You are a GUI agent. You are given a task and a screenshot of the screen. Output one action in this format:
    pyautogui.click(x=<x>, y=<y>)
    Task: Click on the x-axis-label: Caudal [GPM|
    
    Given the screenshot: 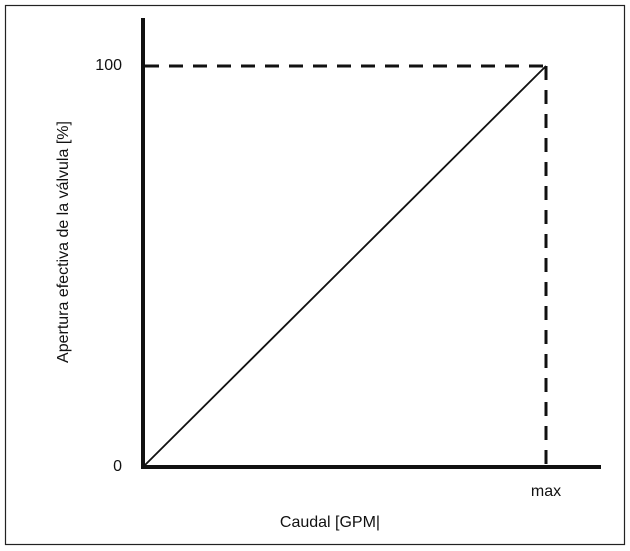 What is the action you would take?
    pyautogui.click(x=330, y=522)
    